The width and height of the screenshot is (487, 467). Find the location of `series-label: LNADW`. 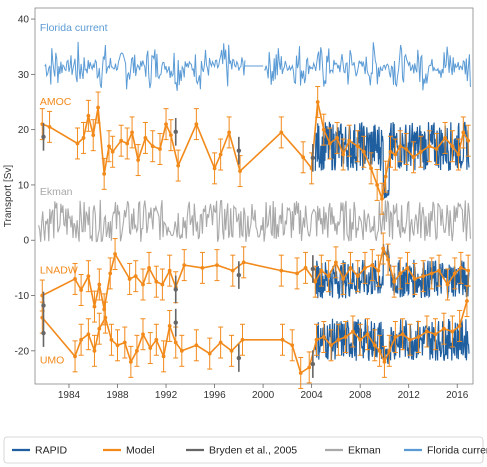

series-label: LNADW is located at coordinates (59, 270).